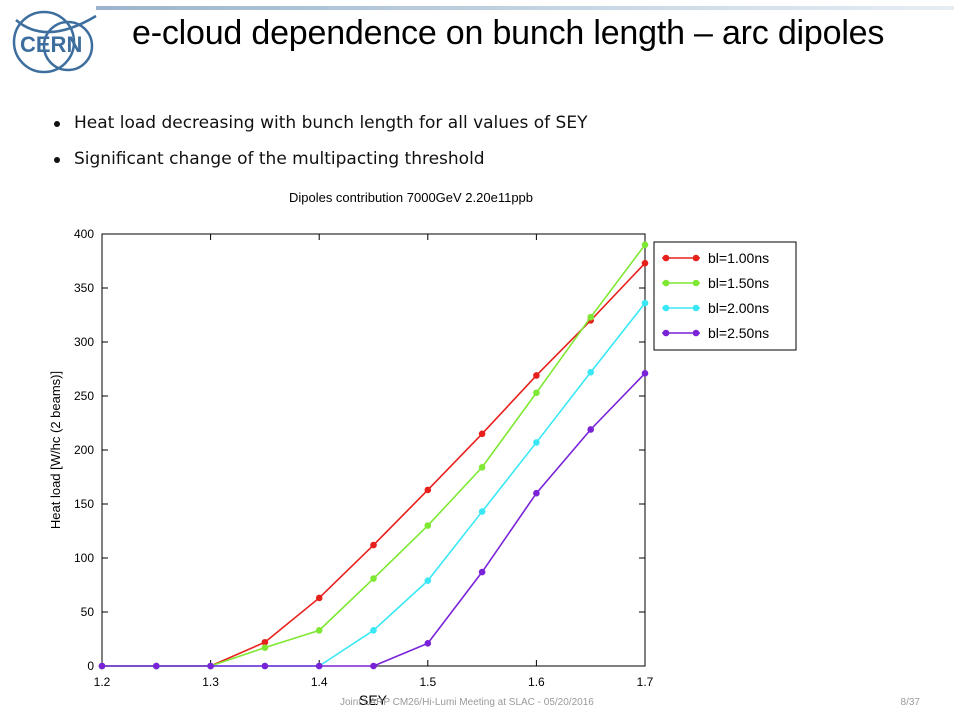 The height and width of the screenshot is (720, 960). Describe the element at coordinates (90, 666) in the screenshot. I see `y-tick-label: 0` at that location.